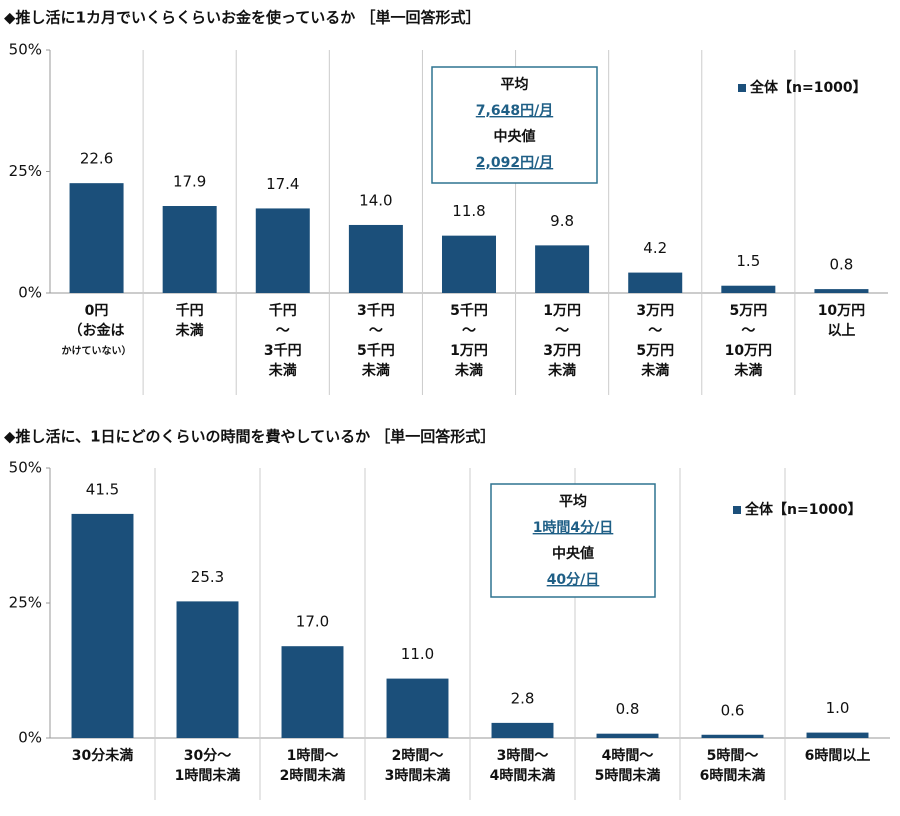 The height and width of the screenshot is (816, 900). What do you see at coordinates (733, 755) in the screenshot?
I see `x-tick-label: 5時間～` at bounding box center [733, 755].